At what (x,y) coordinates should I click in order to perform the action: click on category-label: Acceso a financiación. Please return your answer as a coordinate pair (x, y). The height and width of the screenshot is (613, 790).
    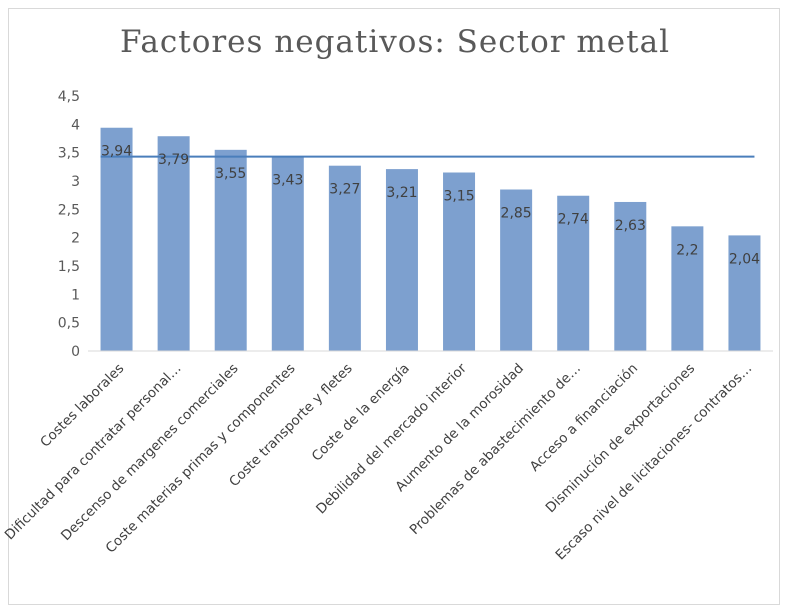
    Looking at the image, I should click on (584, 418).